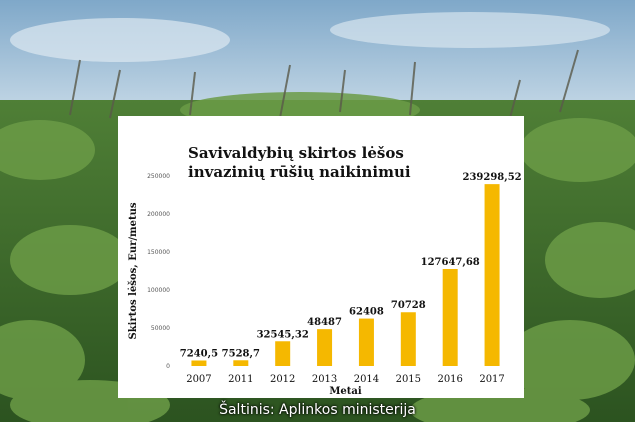 Image resolution: width=635 pixels, height=422 pixels. Describe the element at coordinates (450, 262) in the screenshot. I see `bar-value-label: 127647,68` at that location.